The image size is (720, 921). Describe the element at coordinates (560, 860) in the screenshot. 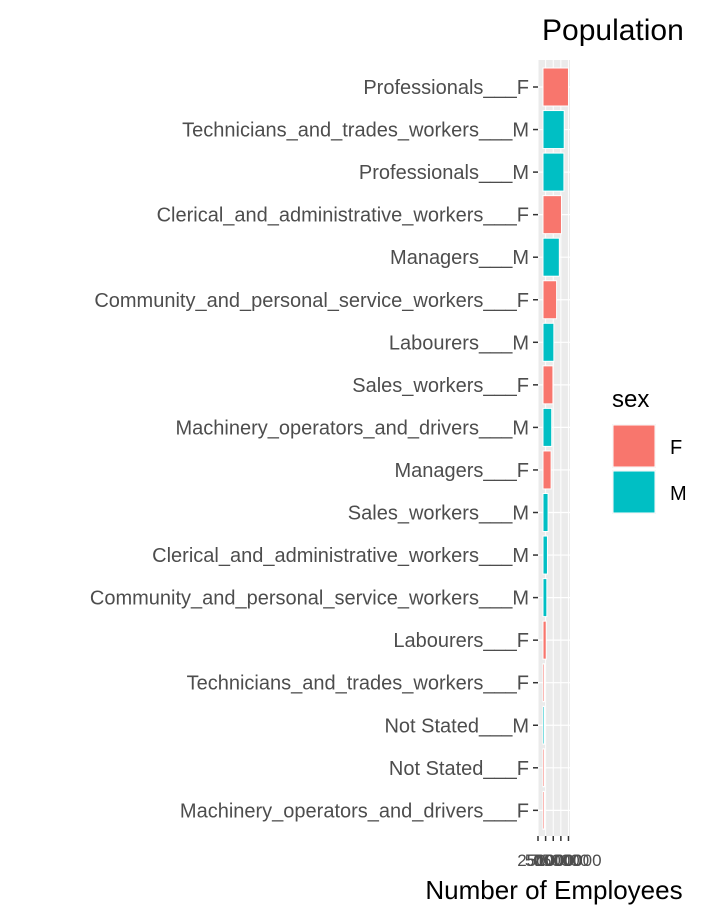

I see `x-tick-label: 750000` at that location.